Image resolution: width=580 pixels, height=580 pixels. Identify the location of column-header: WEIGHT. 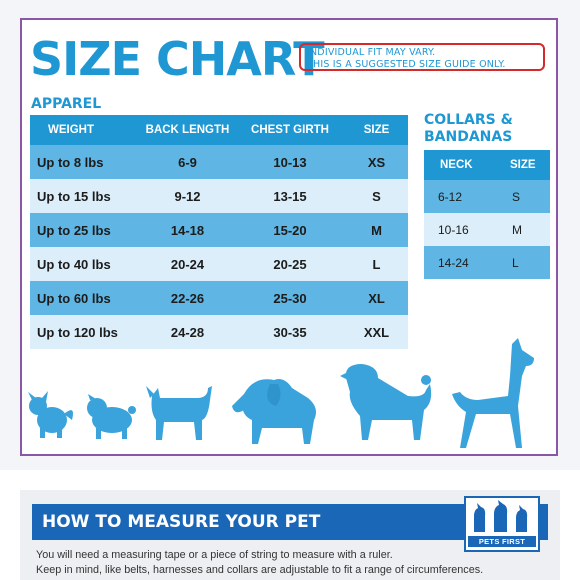
(85, 130).